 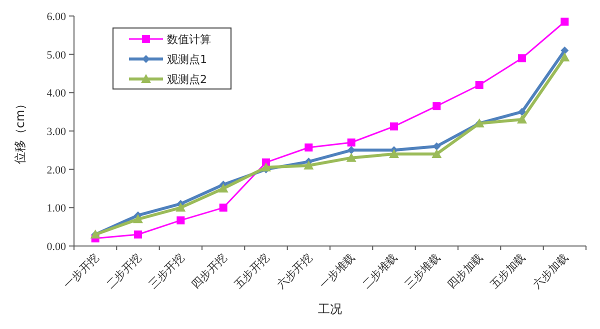 What do you see at coordinates (56, 247) in the screenshot?
I see `y-tick-label: 0.00` at bounding box center [56, 247].